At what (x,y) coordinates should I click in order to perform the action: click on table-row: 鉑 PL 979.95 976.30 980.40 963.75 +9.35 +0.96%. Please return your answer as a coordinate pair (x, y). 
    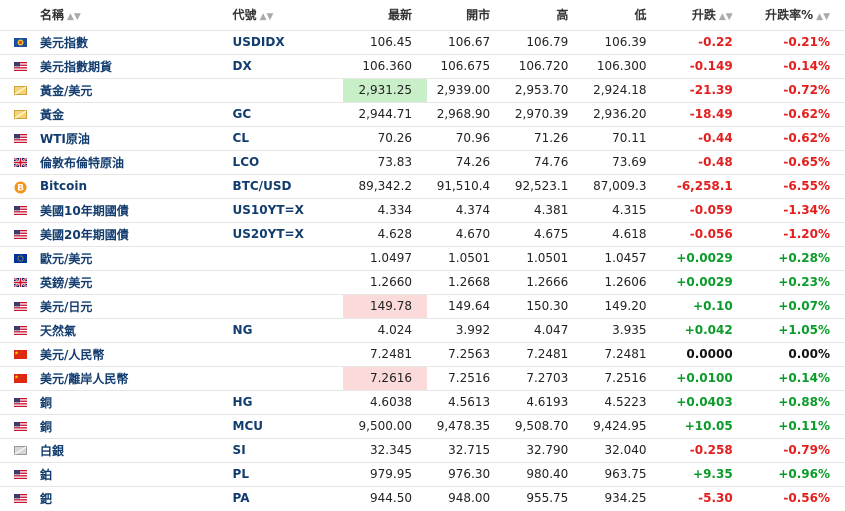
    Looking at the image, I should click on (422, 473).